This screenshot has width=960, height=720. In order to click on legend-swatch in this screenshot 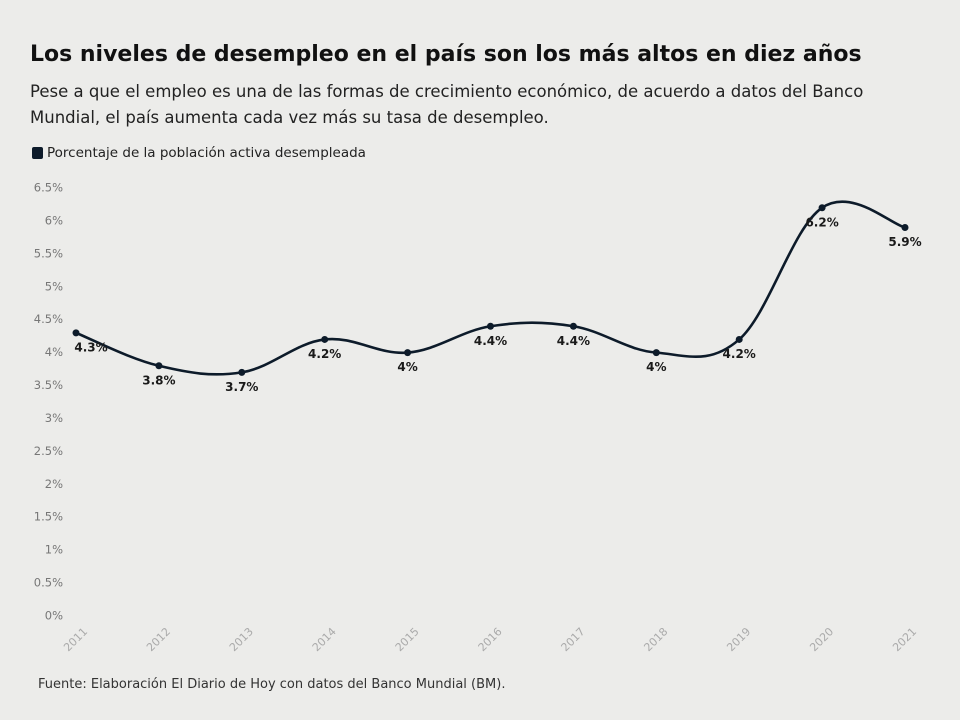, I will do `click(37, 153)`.